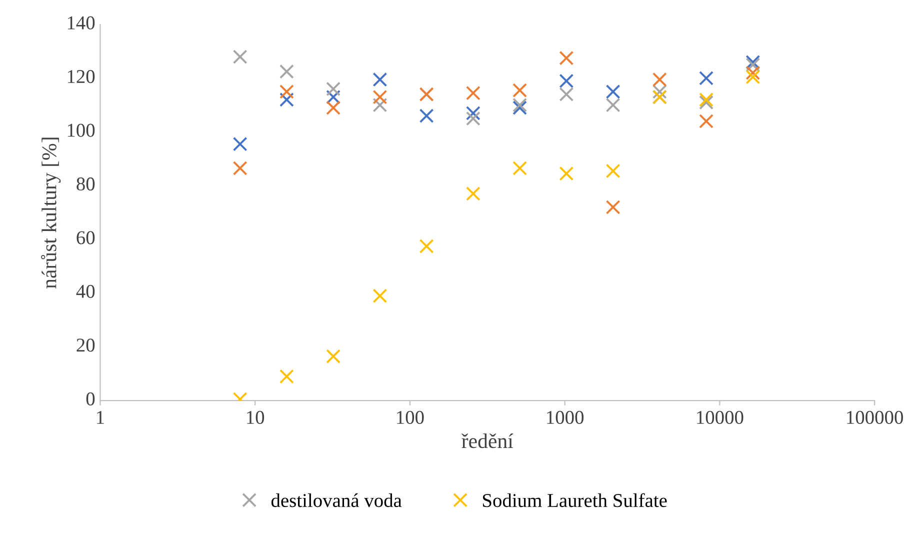 This screenshot has width=911, height=545. Describe the element at coordinates (81, 130) in the screenshot. I see `y-tick-label: 100` at that location.